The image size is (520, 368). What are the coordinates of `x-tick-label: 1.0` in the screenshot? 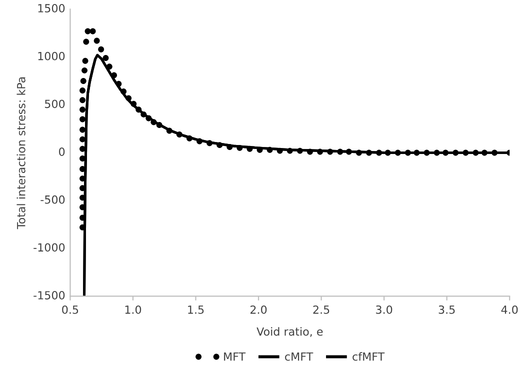 It's located at (133, 309).